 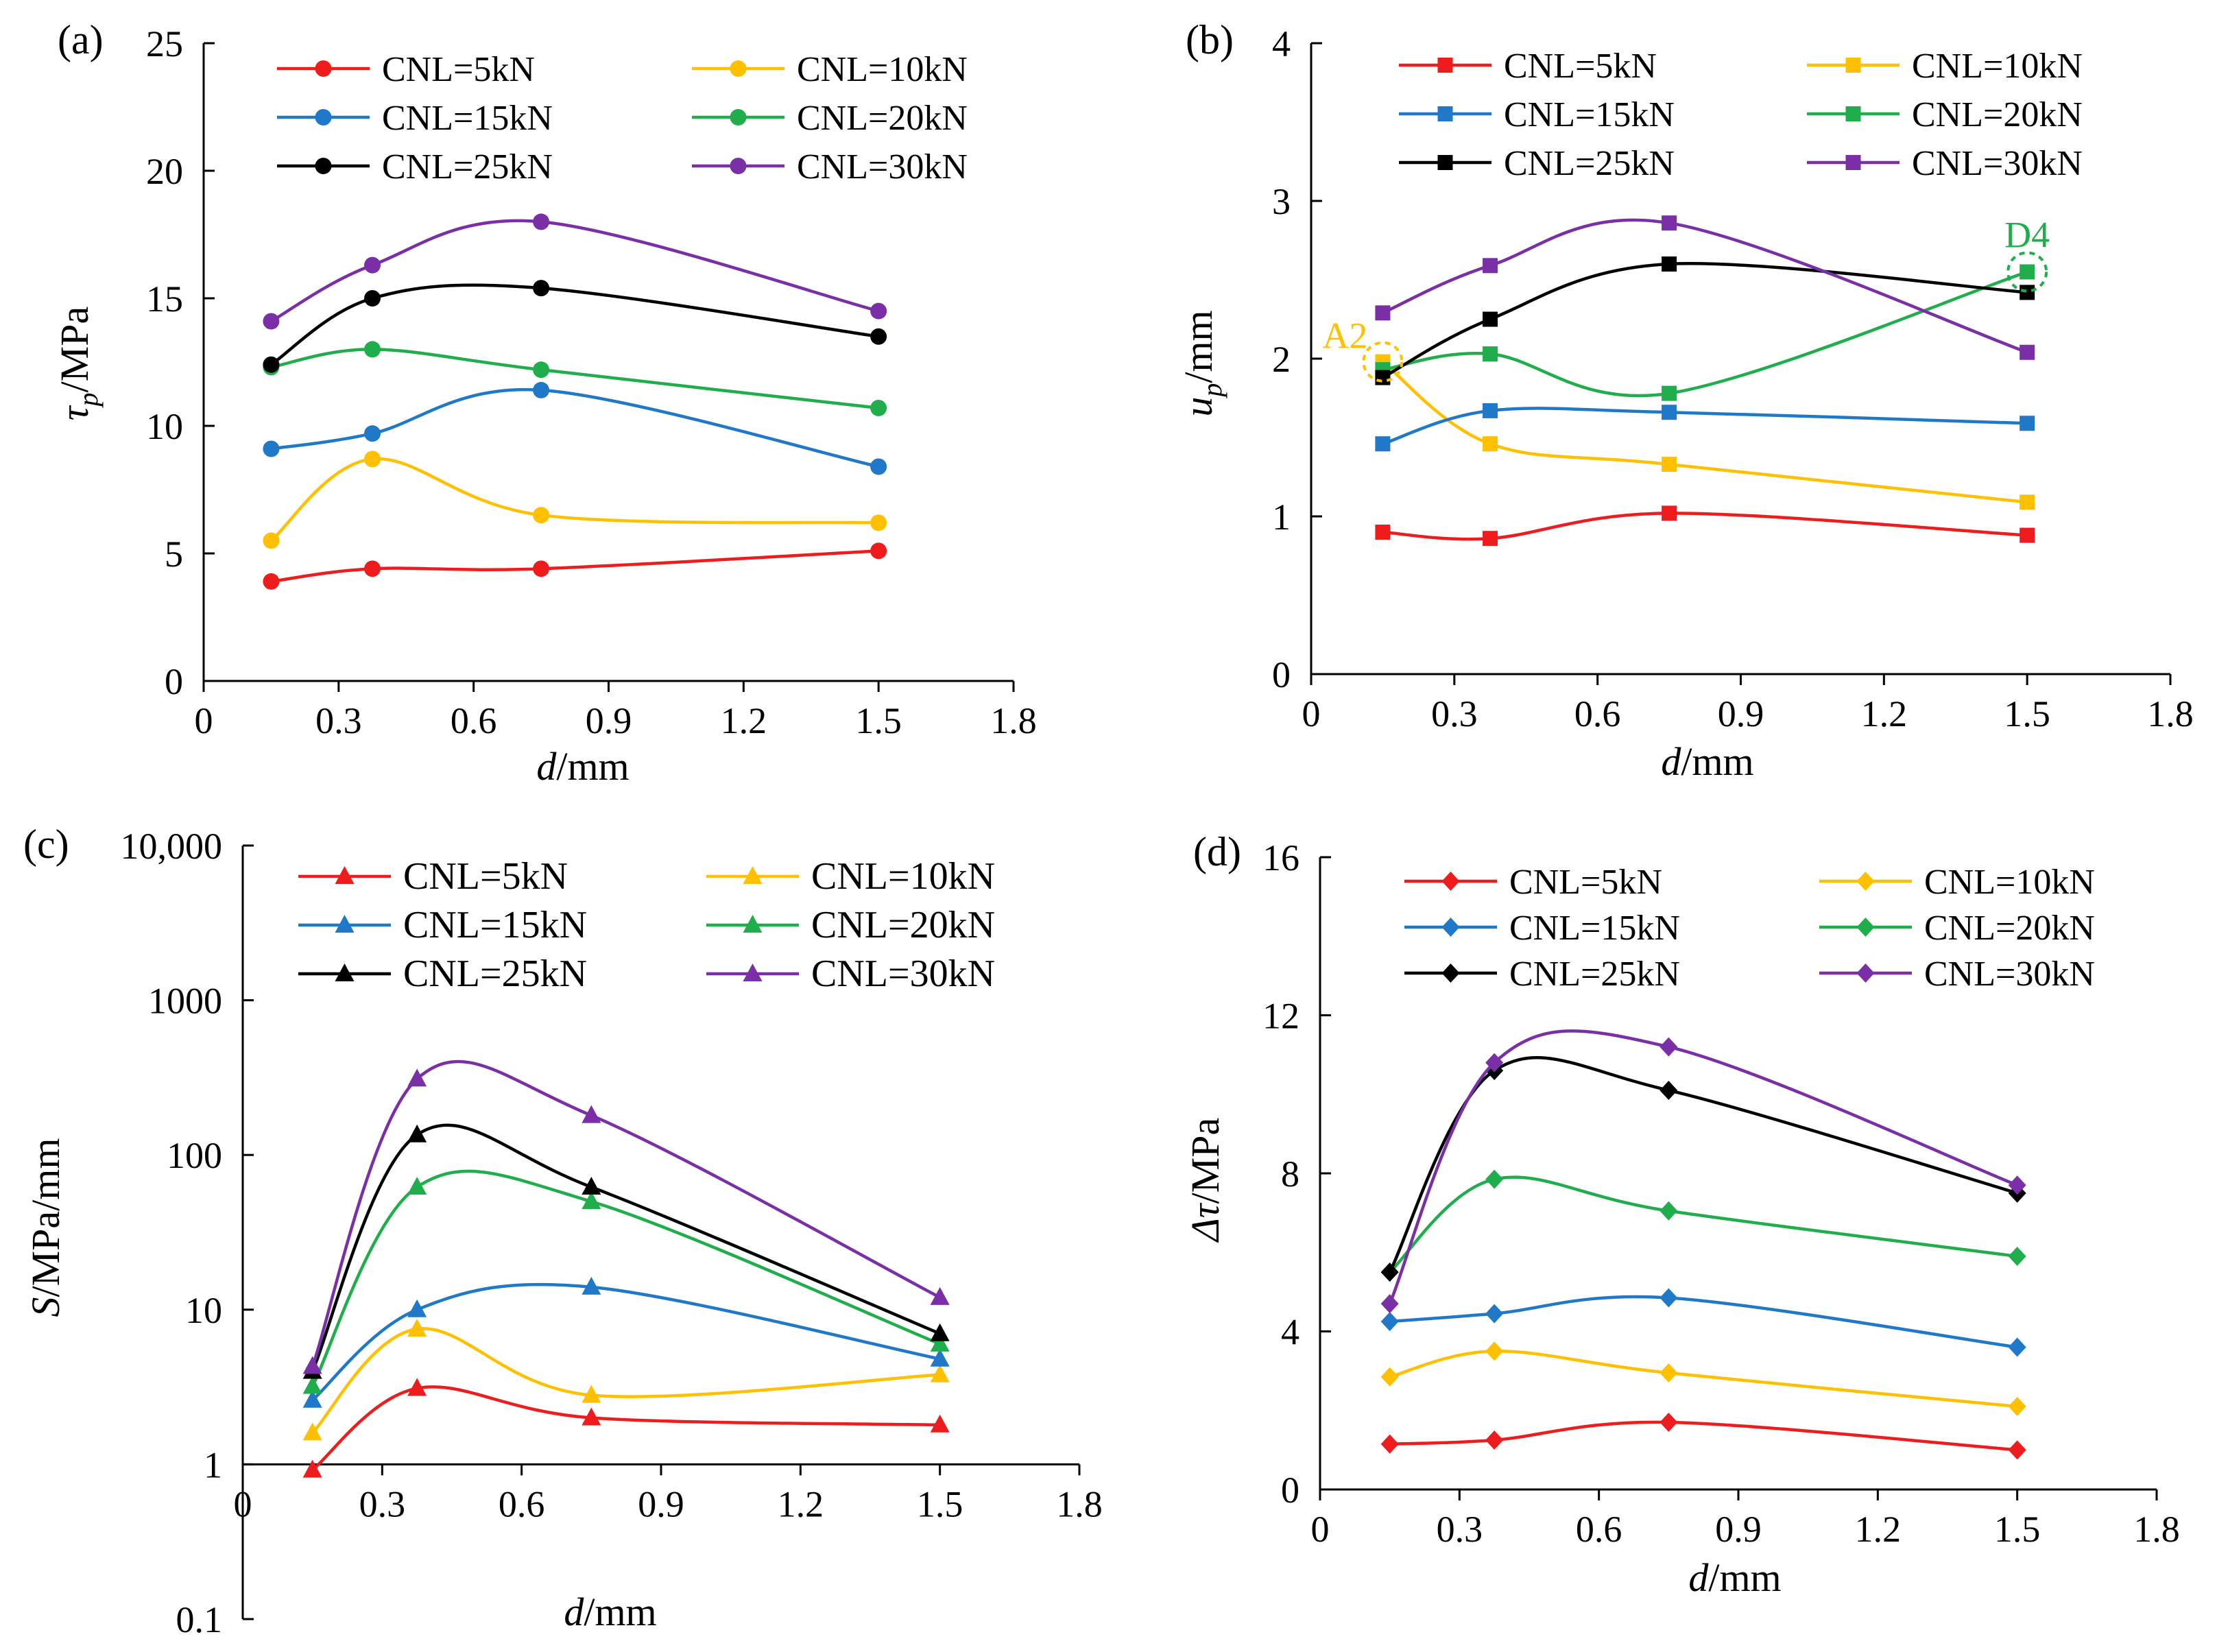 What do you see at coordinates (541, 515) in the screenshot?
I see `data-point-CNL=10kN-2` at bounding box center [541, 515].